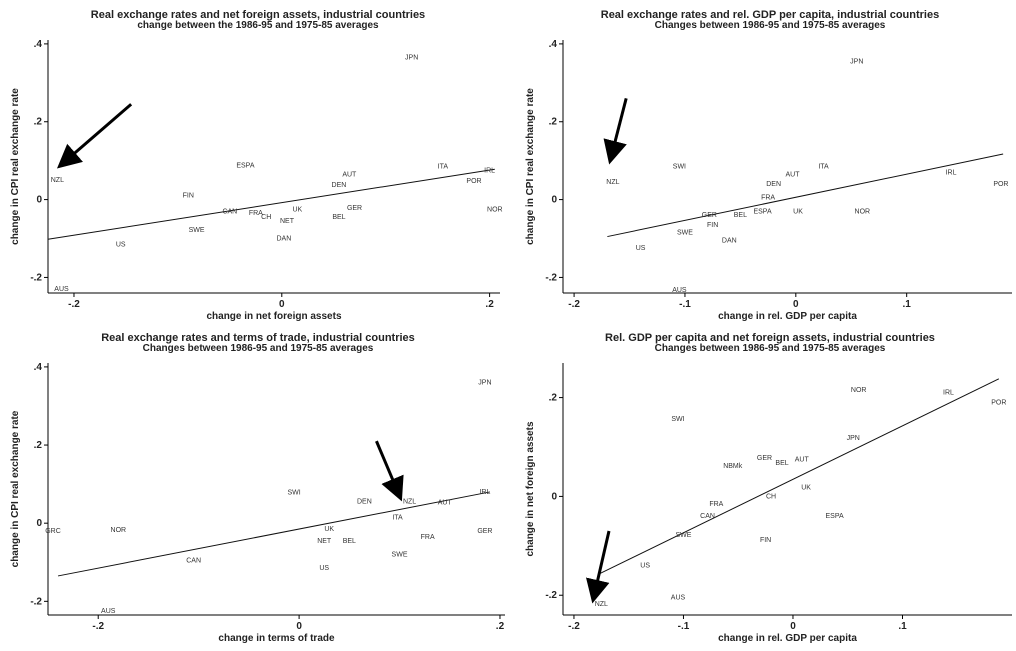 Image resolution: width=1016 pixels, height=651 pixels. I want to click on x-tick-label: .1, so click(902, 626).